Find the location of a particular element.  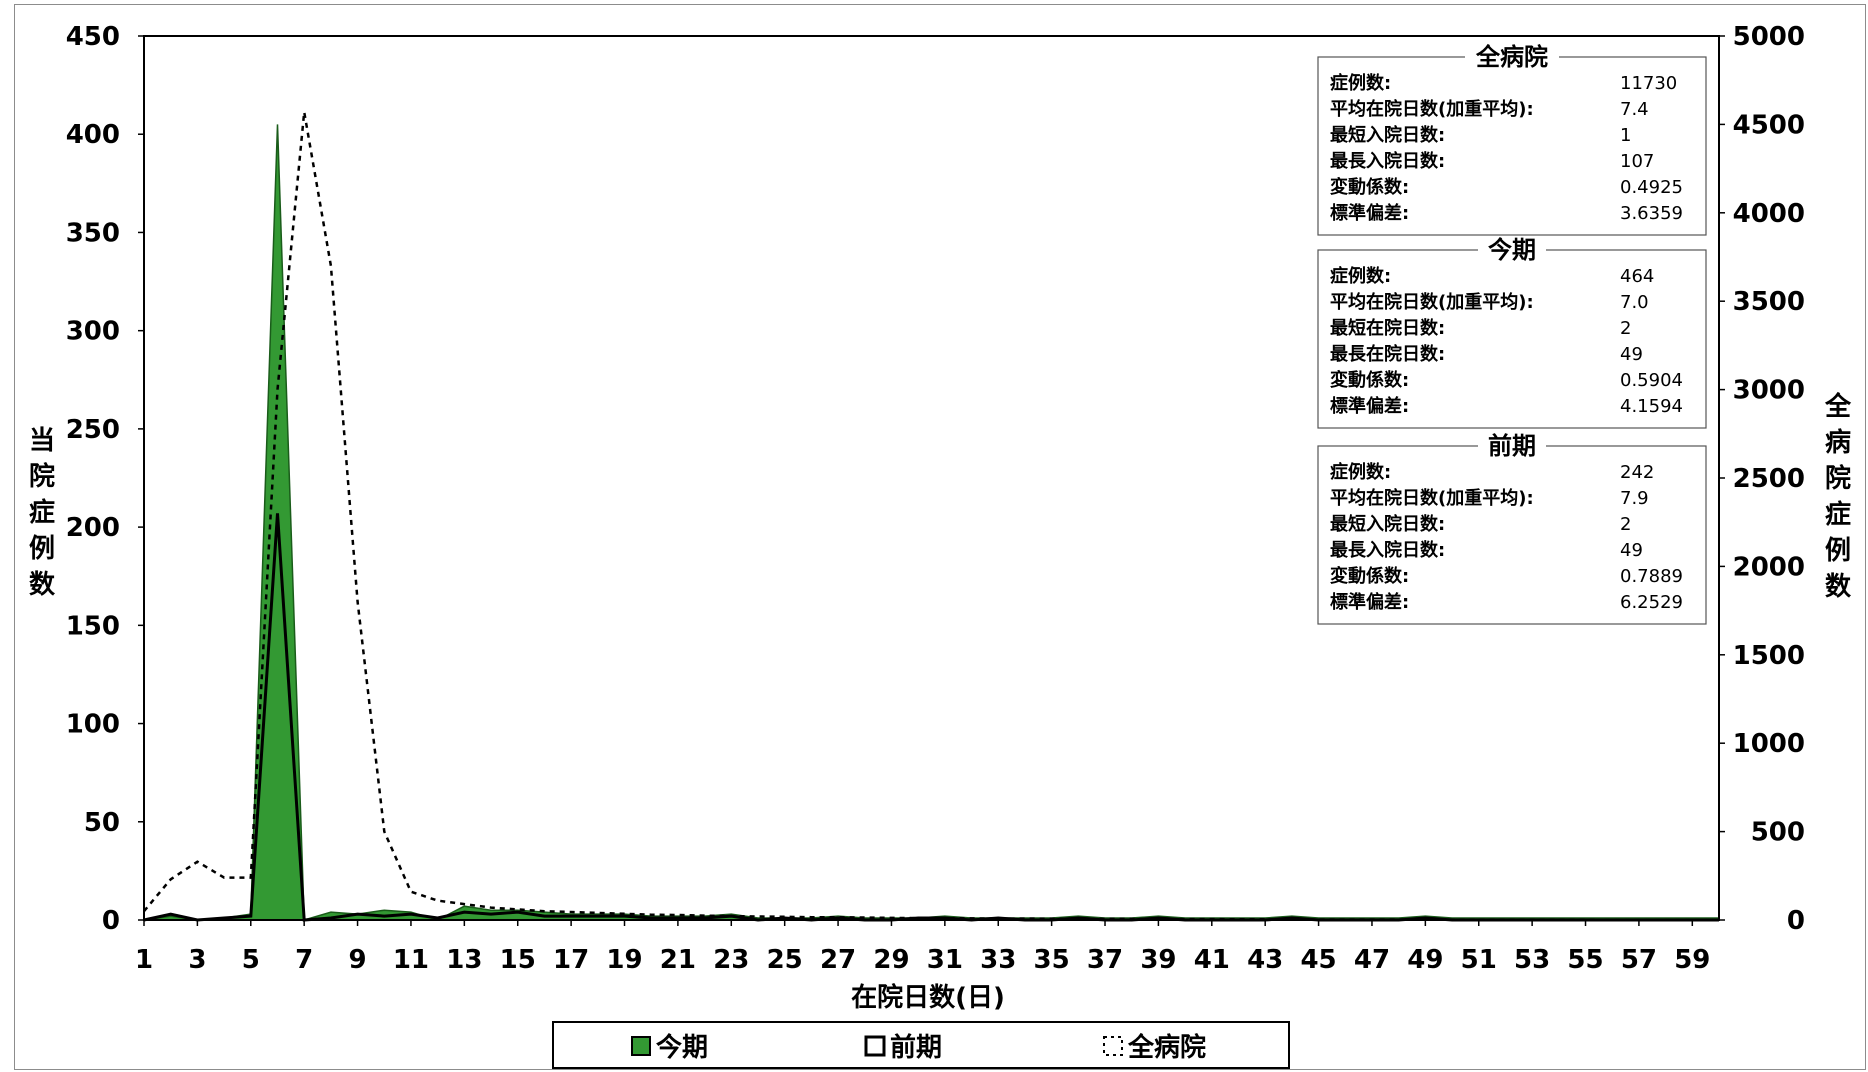

y-left-title-text: 当院症例数 is located at coordinates (42, 513).